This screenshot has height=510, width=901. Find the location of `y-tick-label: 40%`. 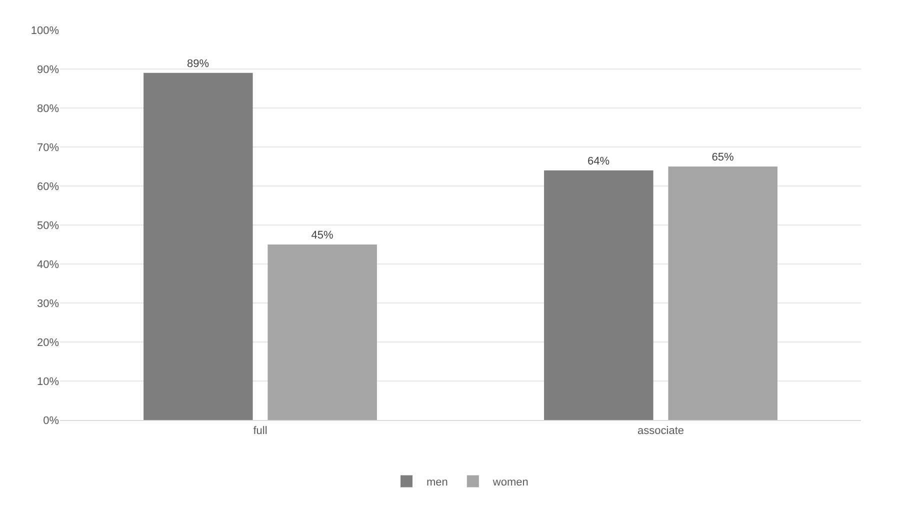

y-tick-label: 40% is located at coordinates (48, 264).